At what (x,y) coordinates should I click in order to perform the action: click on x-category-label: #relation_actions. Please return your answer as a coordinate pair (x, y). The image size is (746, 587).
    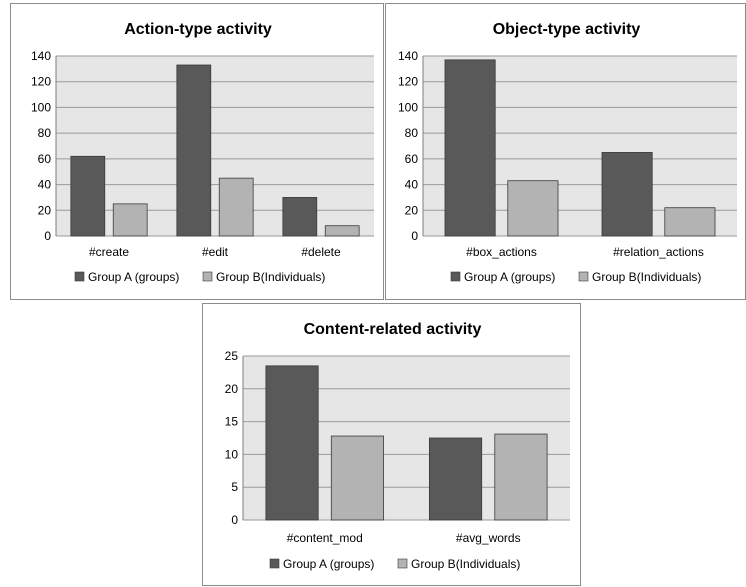
    Looking at the image, I should click on (658, 252).